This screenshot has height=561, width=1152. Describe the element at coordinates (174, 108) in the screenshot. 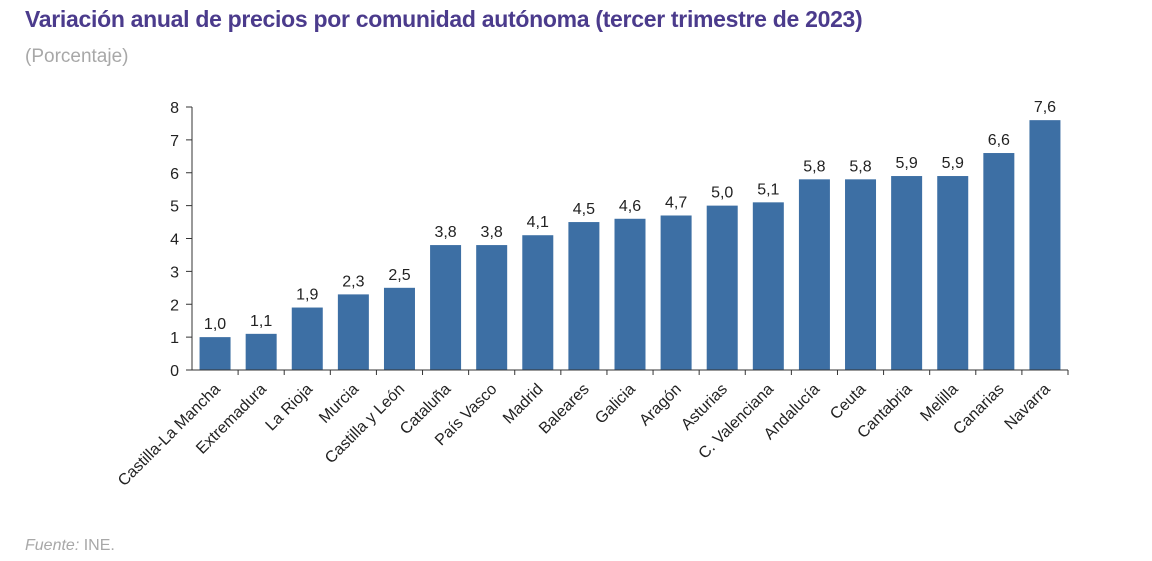

I see `y-tick-label: 8` at that location.